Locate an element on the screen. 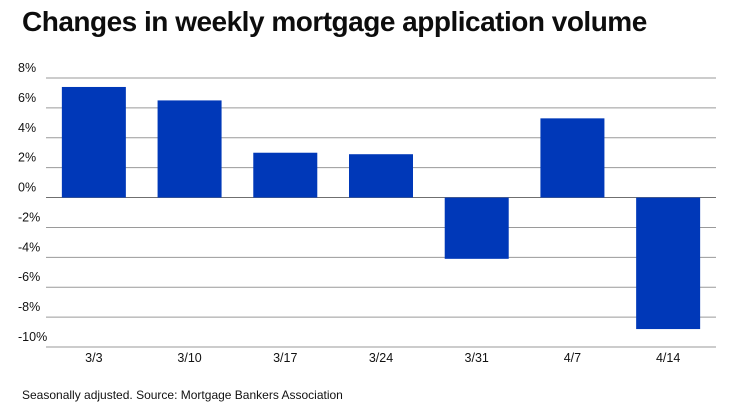 The width and height of the screenshot is (740, 416). bar-3/31 is located at coordinates (476, 228).